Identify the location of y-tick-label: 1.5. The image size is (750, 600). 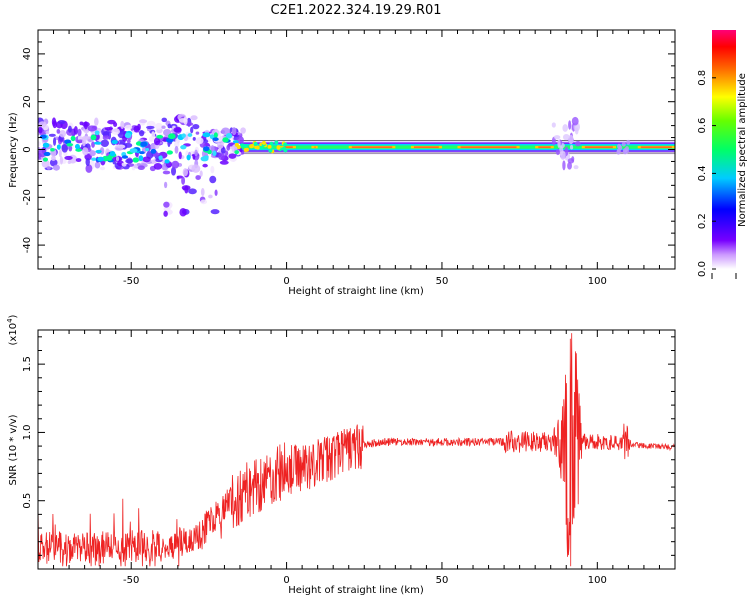
(27, 364).